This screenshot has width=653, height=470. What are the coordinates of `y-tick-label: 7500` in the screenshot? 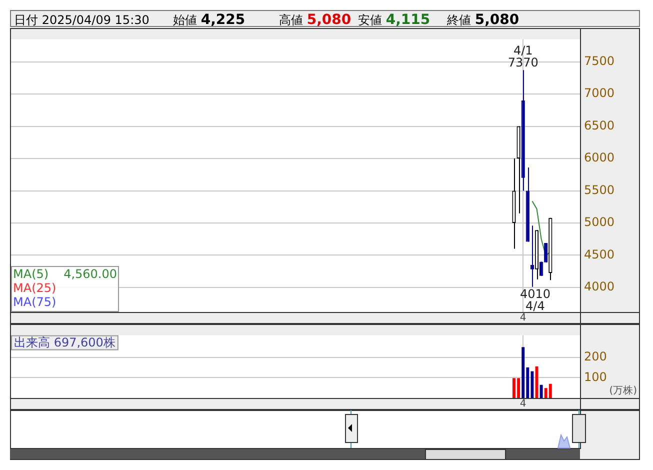 It's located at (599, 61).